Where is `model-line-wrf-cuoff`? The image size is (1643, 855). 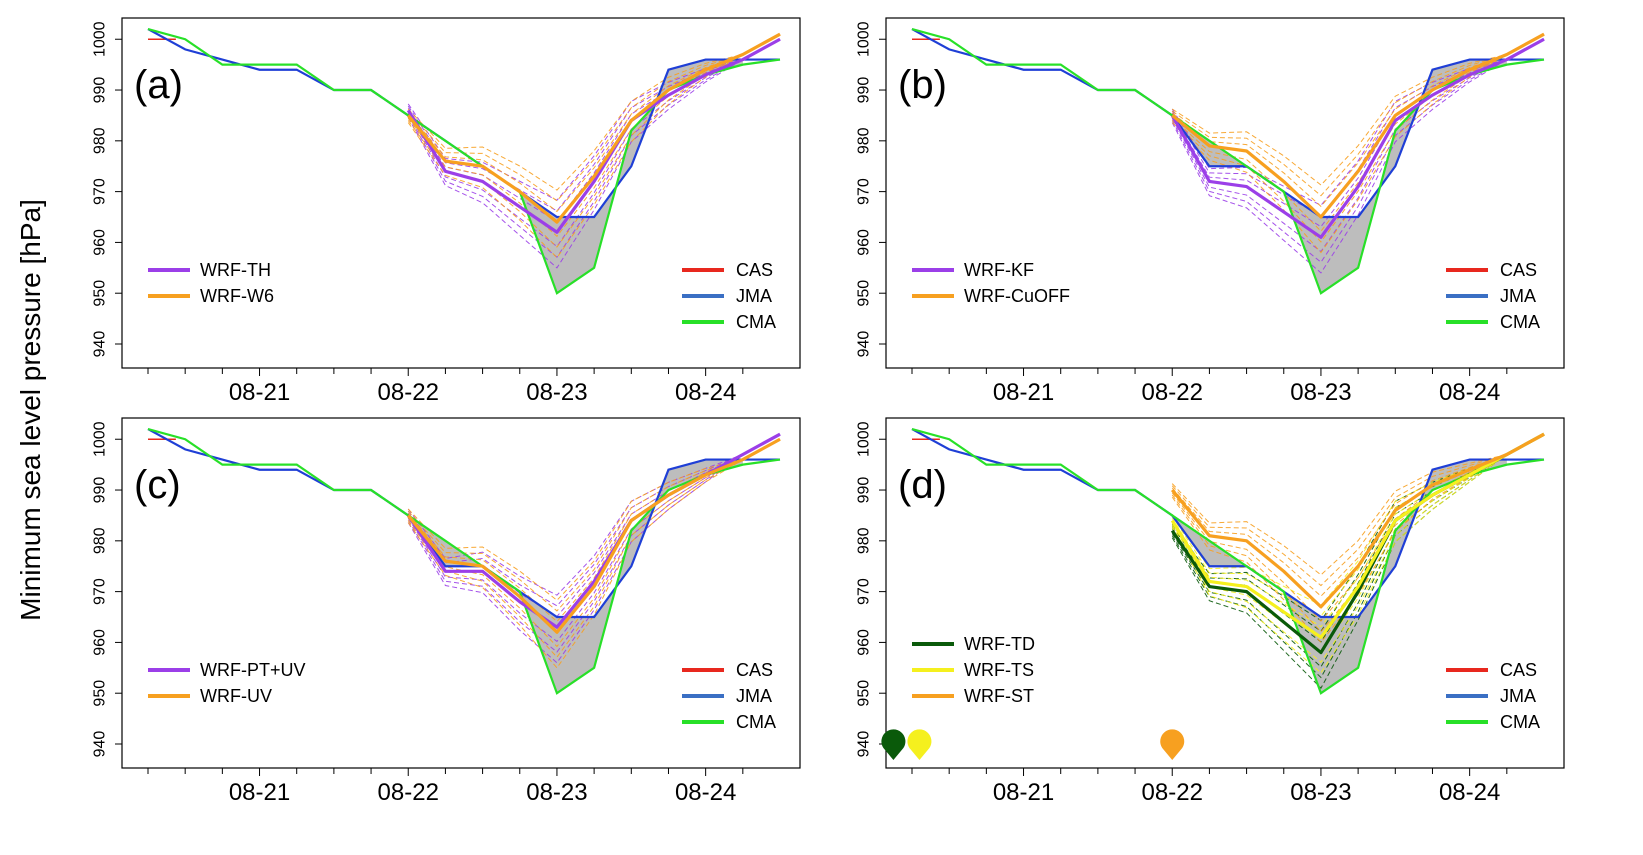
model-line-wrf-cuoff is located at coordinates (1358, 125).